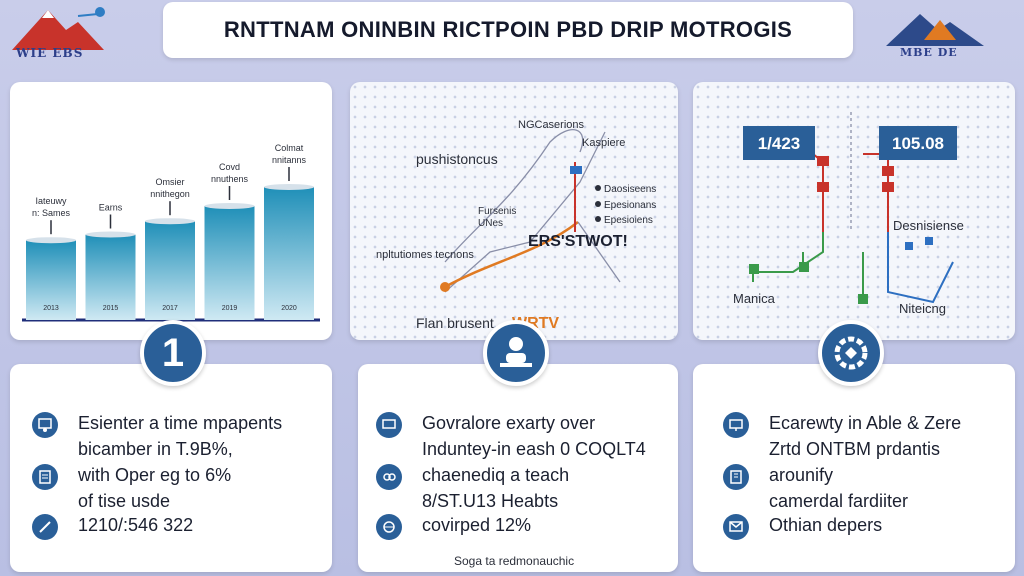 Image resolution: width=1024 pixels, height=576 pixels. What do you see at coordinates (155, 488) in the screenshot?
I see `card-item-text: with Oper eg to 6% of tise usde` at bounding box center [155, 488].